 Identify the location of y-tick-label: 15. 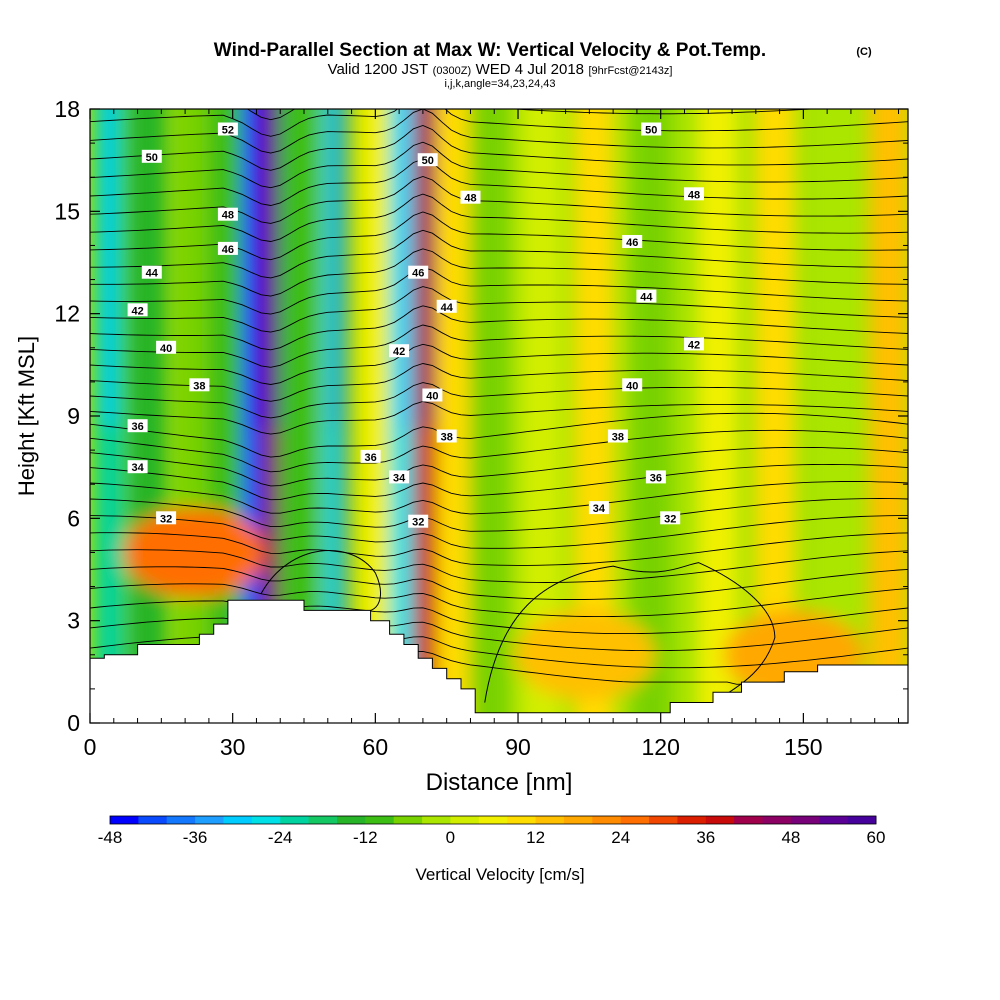
(67, 211).